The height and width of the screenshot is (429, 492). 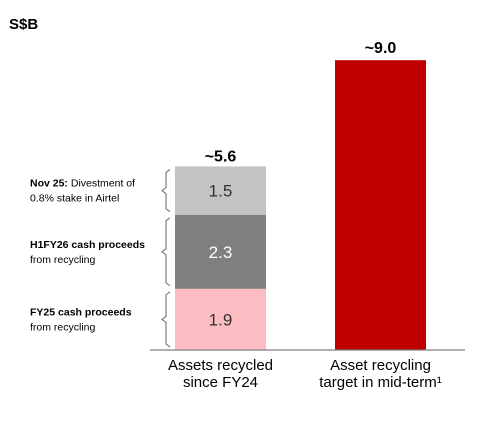 I want to click on total-label-target: ~9.0, so click(x=381, y=48).